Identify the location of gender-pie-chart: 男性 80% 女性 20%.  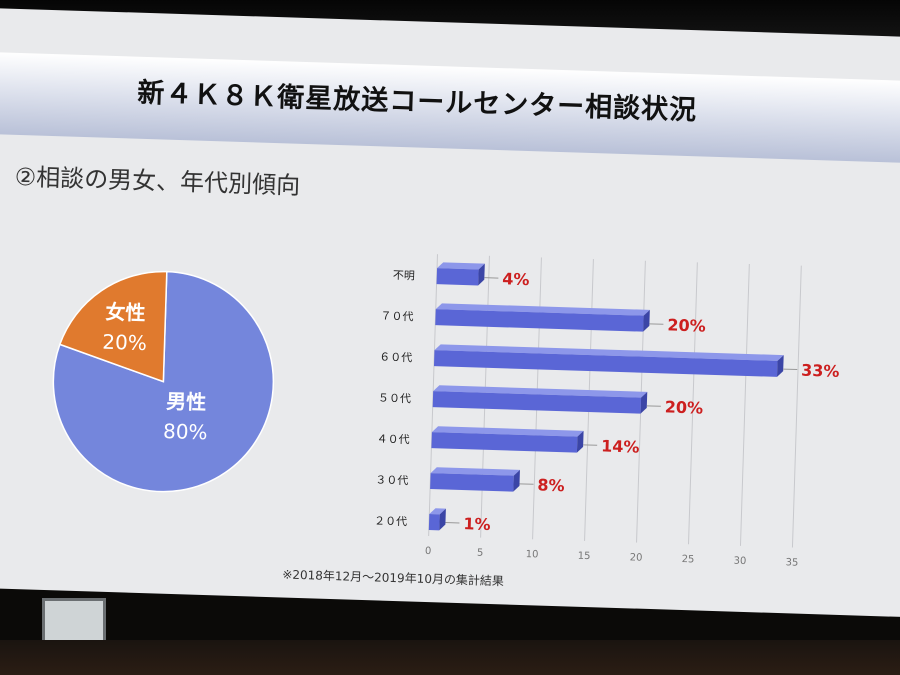
(163, 381).